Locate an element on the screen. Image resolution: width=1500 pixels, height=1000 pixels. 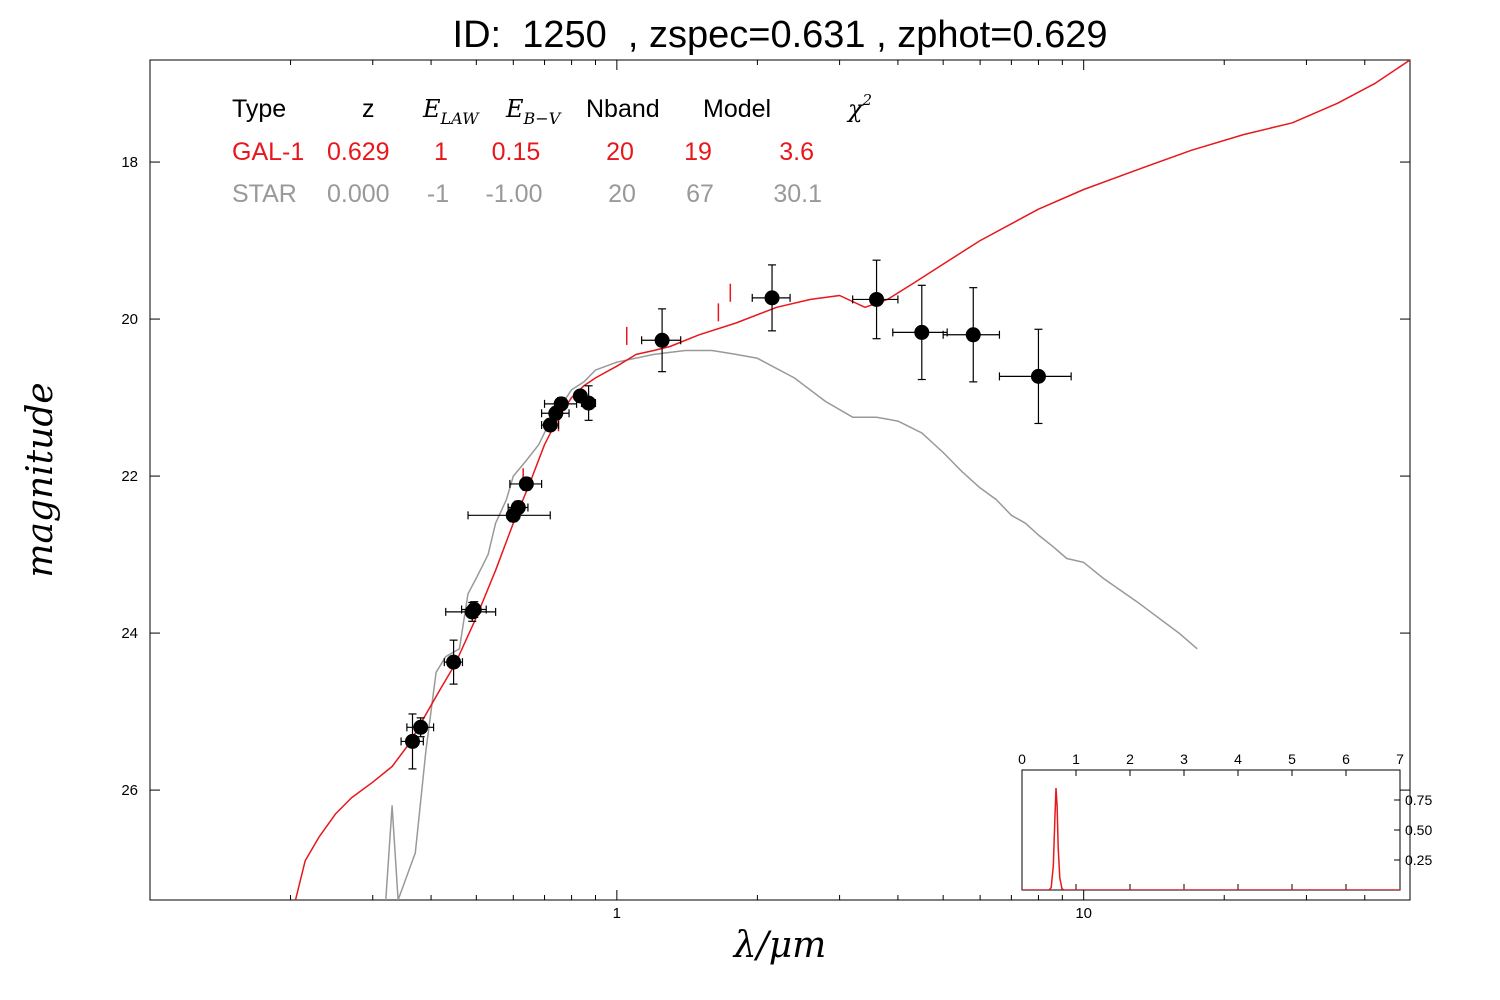
row-star-nband: 20 is located at coordinates (622, 194).